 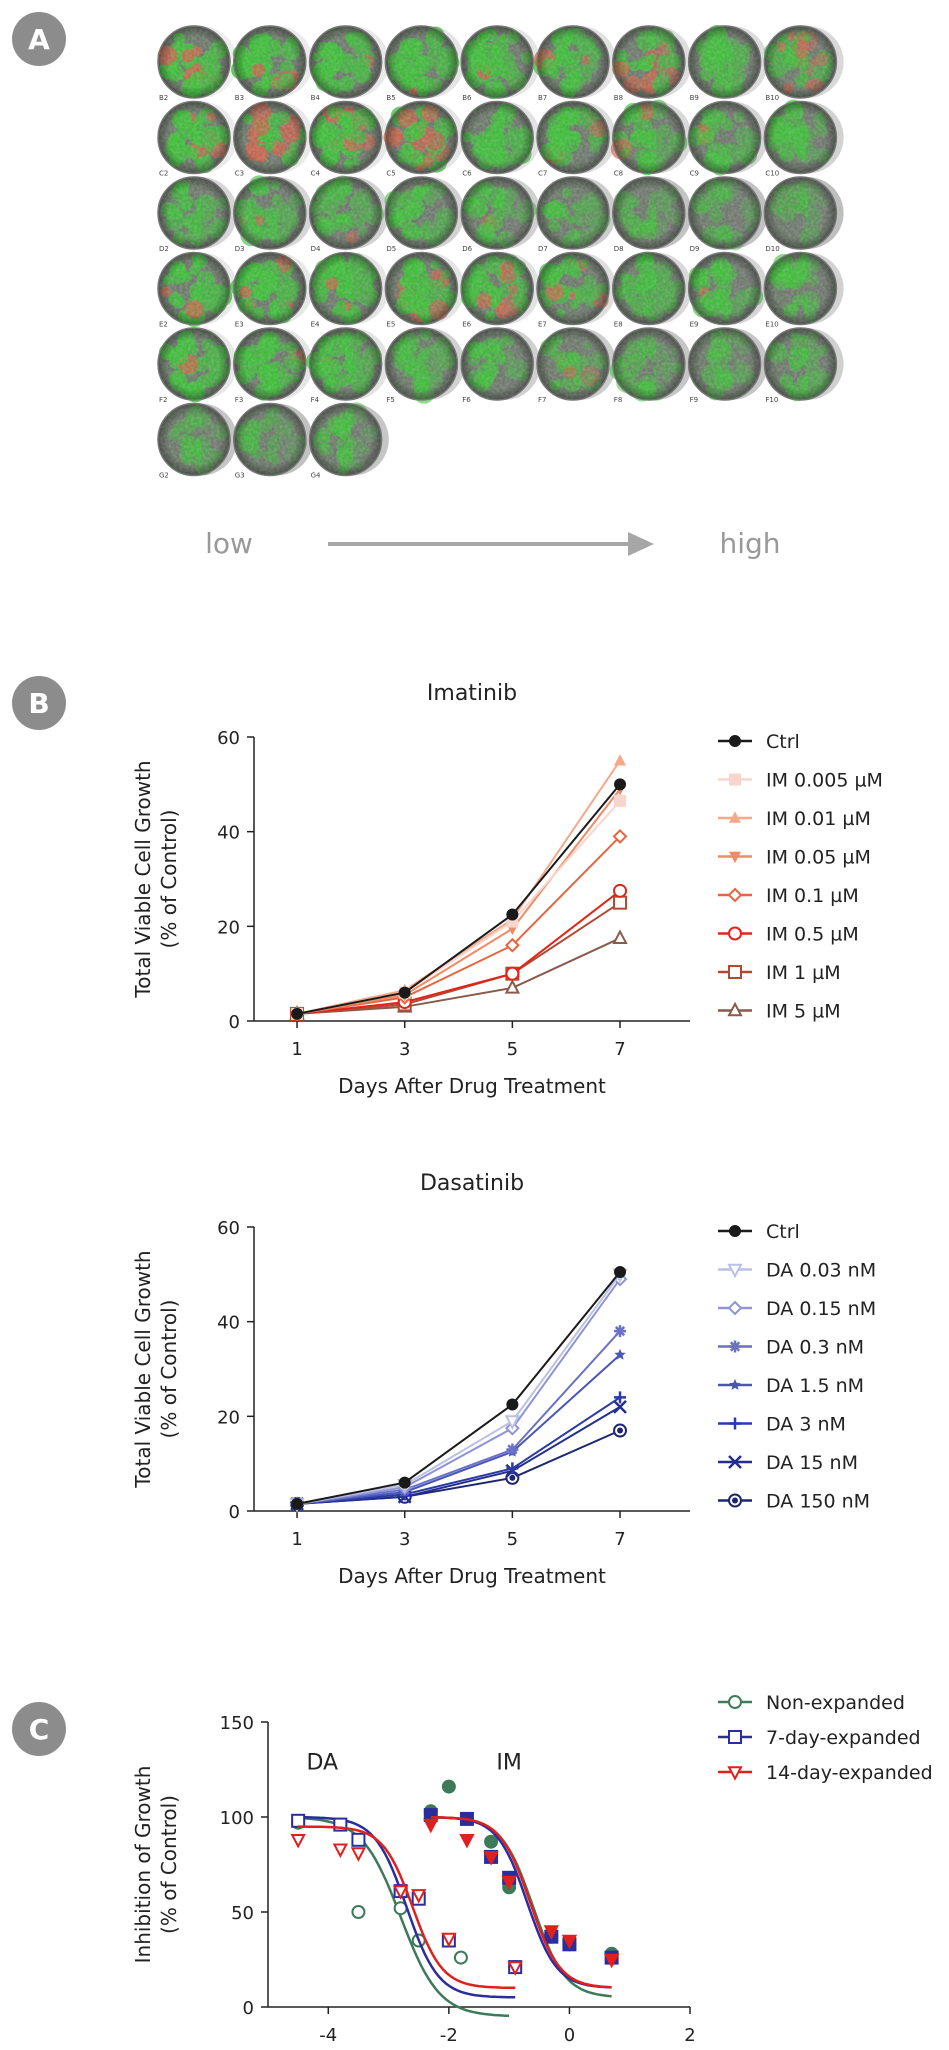 What do you see at coordinates (391, 249) in the screenshot?
I see `well-label: D5` at bounding box center [391, 249].